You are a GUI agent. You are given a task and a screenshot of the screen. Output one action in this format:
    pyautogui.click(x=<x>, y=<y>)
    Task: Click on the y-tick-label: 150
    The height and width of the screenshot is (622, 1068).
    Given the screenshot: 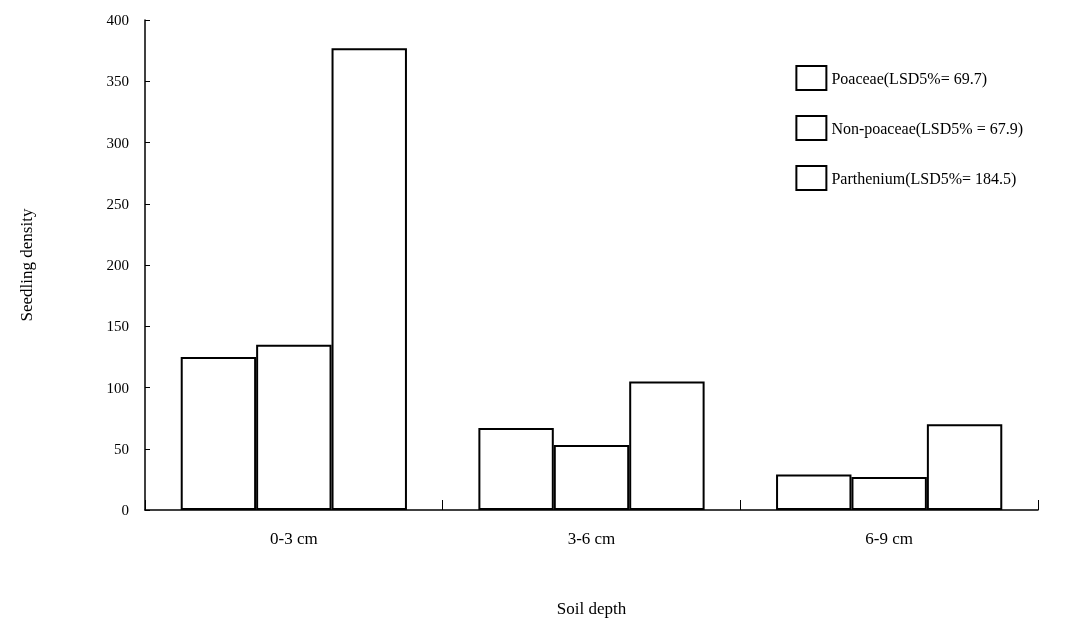 What is the action you would take?
    pyautogui.click(x=117, y=326)
    